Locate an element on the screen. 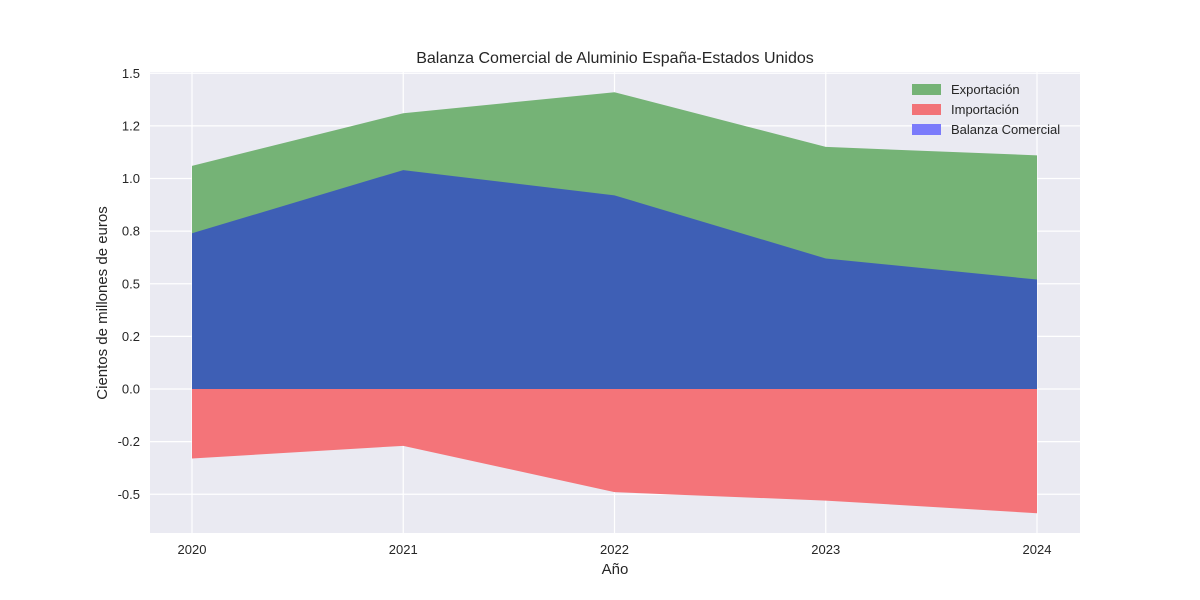  x-tick-label: 2024 is located at coordinates (1037, 549).